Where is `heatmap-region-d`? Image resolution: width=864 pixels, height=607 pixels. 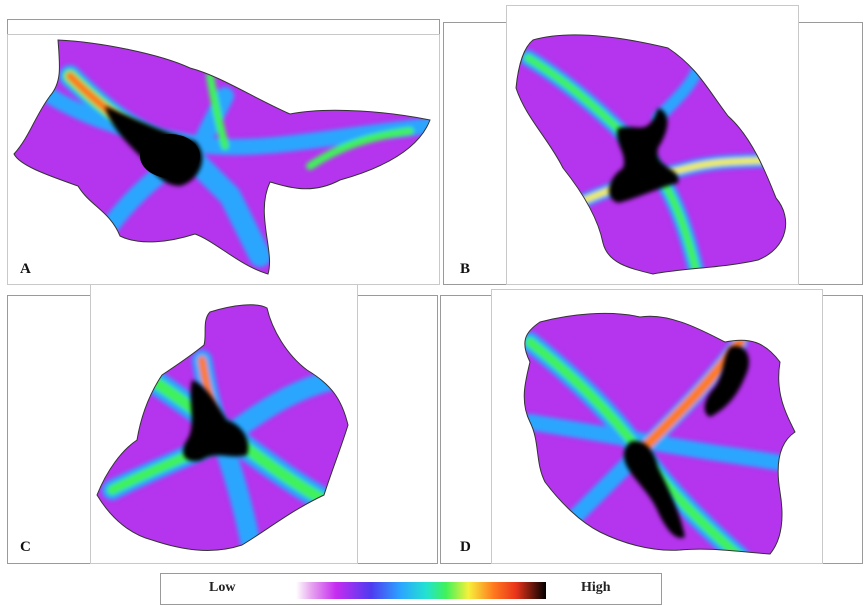
heatmap-region-d is located at coordinates (659, 433).